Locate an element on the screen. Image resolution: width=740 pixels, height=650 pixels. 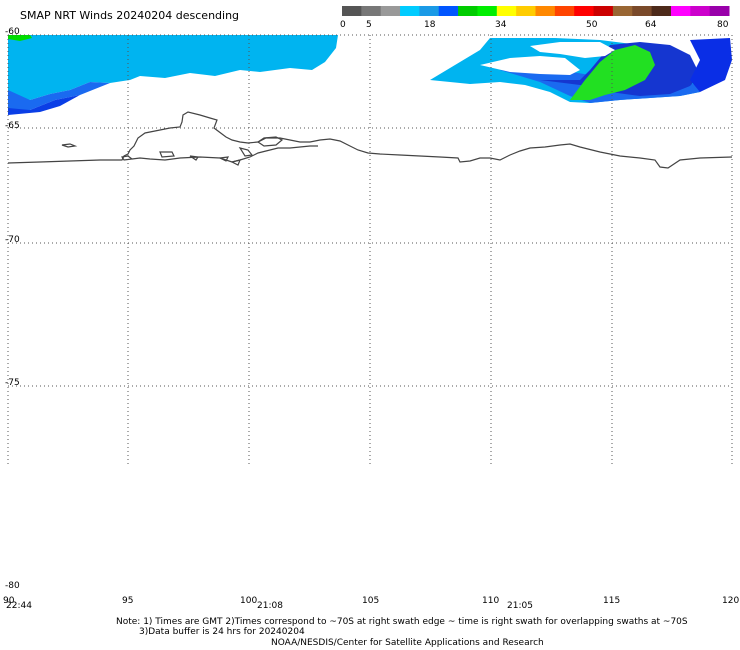
wind-speed-colorbar is located at coordinates (536, 11).